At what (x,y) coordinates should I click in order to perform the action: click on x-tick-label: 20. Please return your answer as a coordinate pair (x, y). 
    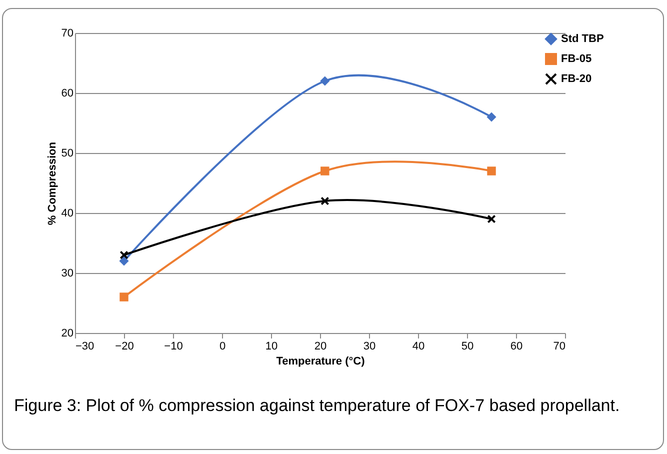
    Looking at the image, I should click on (320, 346).